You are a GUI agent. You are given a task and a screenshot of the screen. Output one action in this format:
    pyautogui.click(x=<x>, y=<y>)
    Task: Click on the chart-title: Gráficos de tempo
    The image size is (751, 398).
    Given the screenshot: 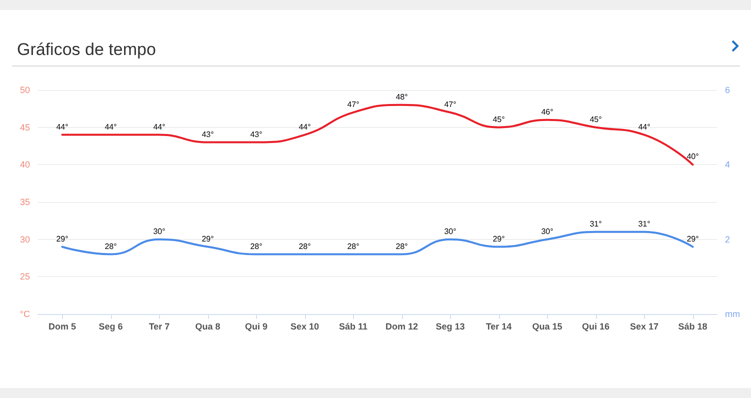 What is the action you would take?
    pyautogui.click(x=86, y=49)
    